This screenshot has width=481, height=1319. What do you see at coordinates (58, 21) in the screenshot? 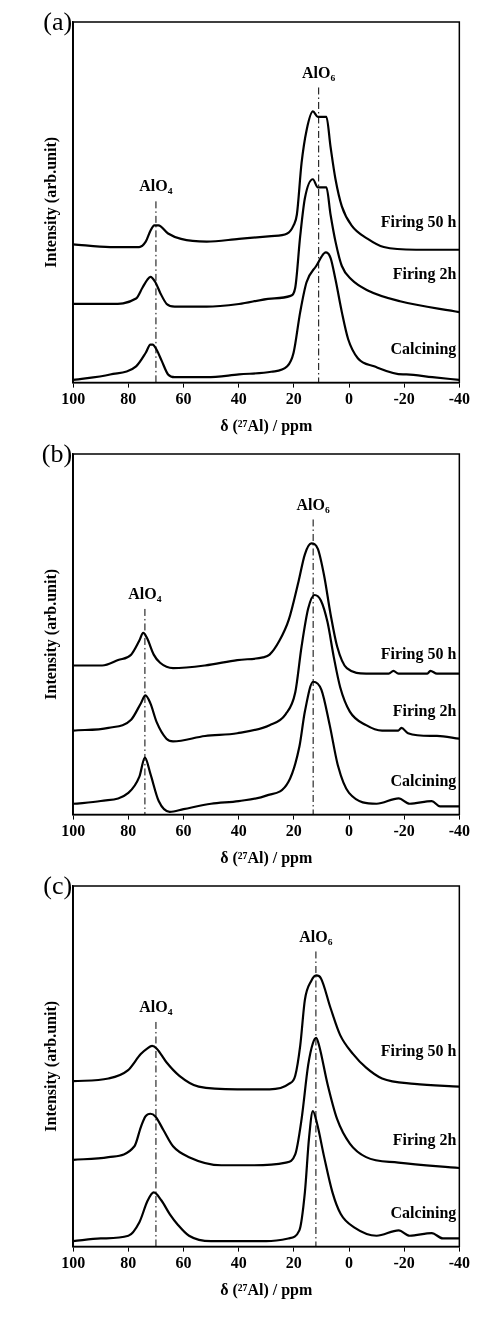
I see `chart-title: (a)` at bounding box center [58, 21].